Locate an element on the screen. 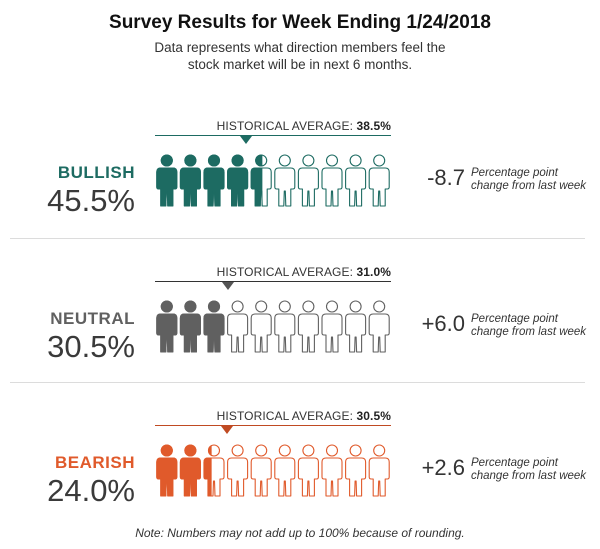 This screenshot has height=549, width=600. historical-average-value: 31.0% is located at coordinates (373, 272).